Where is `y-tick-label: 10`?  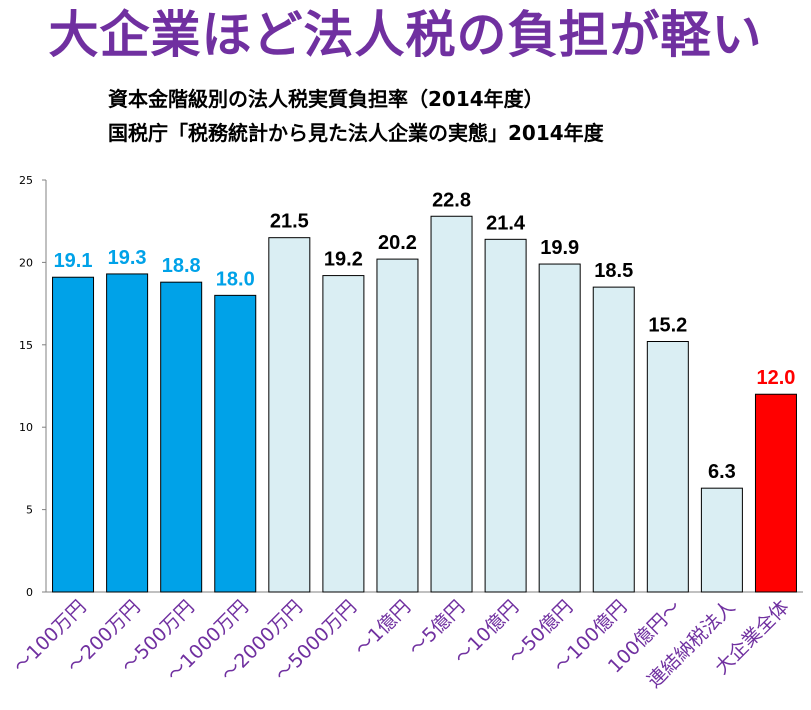
y-tick-label: 10 is located at coordinates (26, 427).